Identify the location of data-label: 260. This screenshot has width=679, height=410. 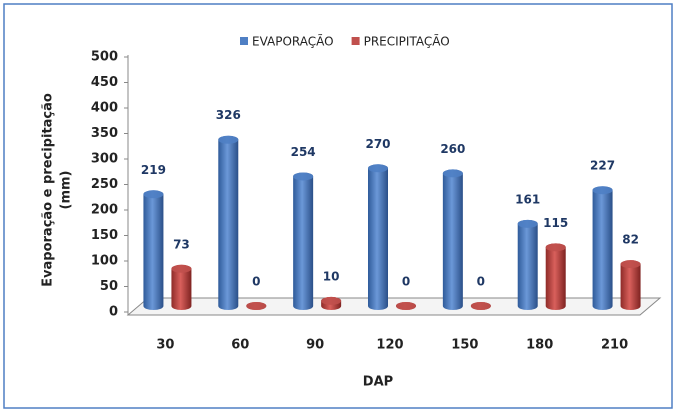
(452, 149).